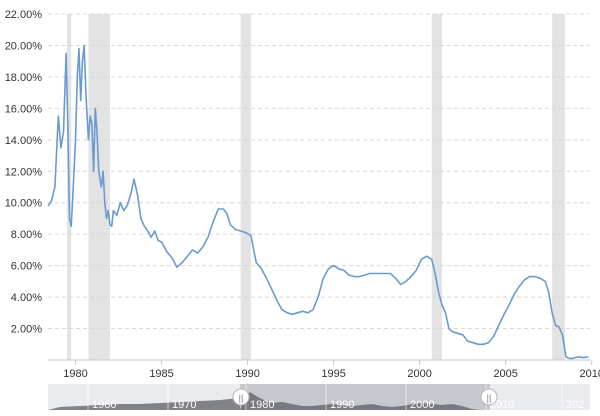 This screenshot has height=416, width=600. I want to click on navigator-ticks: 1960 1970 1980 1990 2000 2010 202, so click(335, 397).